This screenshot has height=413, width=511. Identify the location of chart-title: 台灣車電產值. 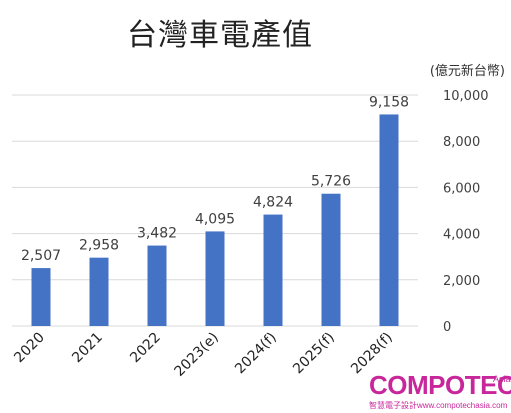
(220, 35).